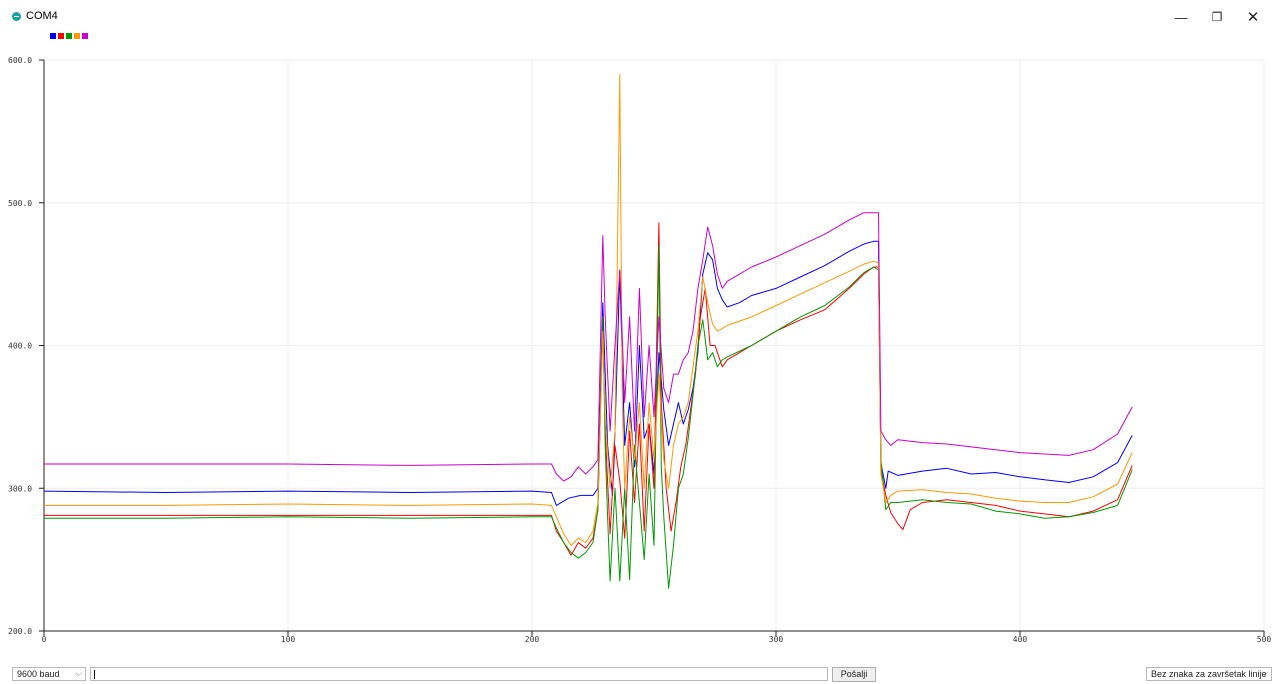  I want to click on minimize-button: —, so click(1181, 17).